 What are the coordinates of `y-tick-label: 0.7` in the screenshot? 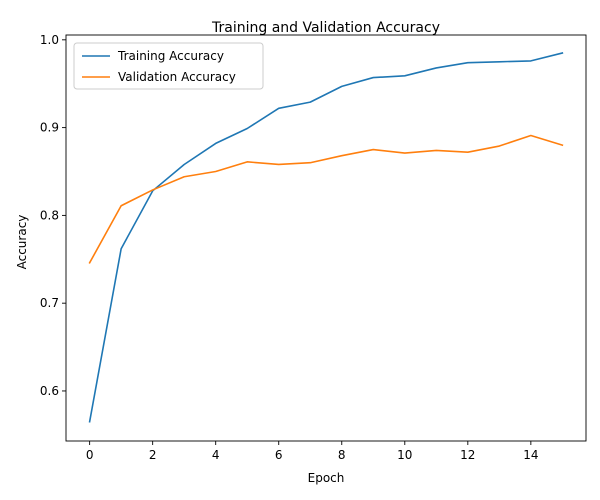 It's located at (49, 303).